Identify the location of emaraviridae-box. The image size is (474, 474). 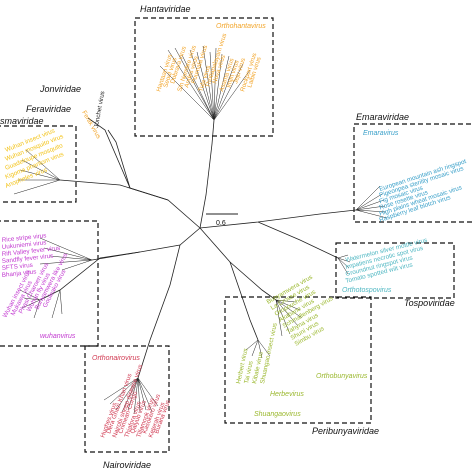
(413, 173).